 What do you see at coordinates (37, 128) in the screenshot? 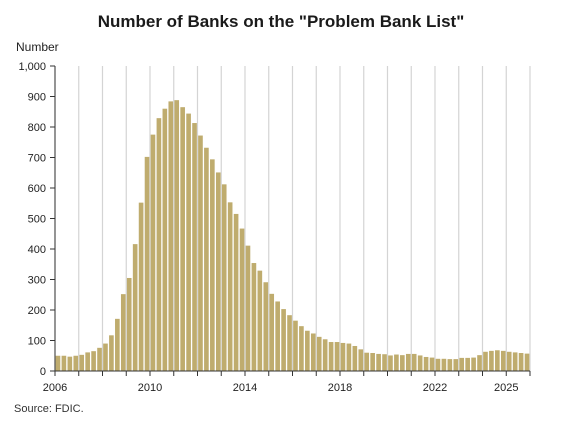
I see `y-tick-label: 800` at bounding box center [37, 128].